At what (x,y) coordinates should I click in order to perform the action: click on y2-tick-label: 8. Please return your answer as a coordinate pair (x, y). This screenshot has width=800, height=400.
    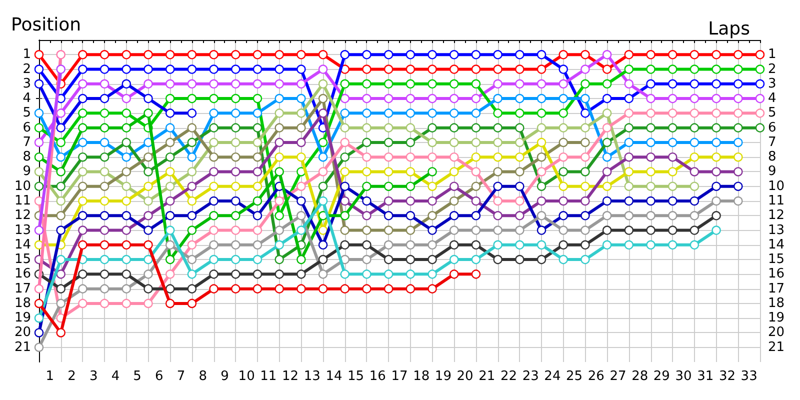
    Looking at the image, I should click on (772, 157).